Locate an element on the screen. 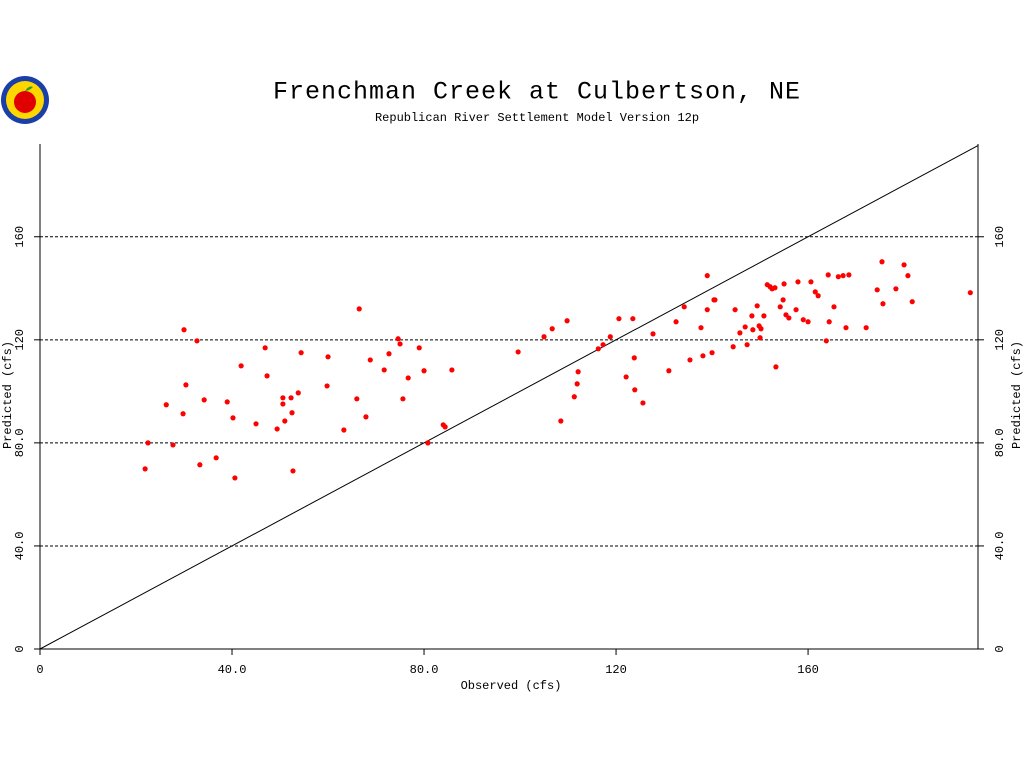  y2-tick-label: 120 is located at coordinates (1000, 340).